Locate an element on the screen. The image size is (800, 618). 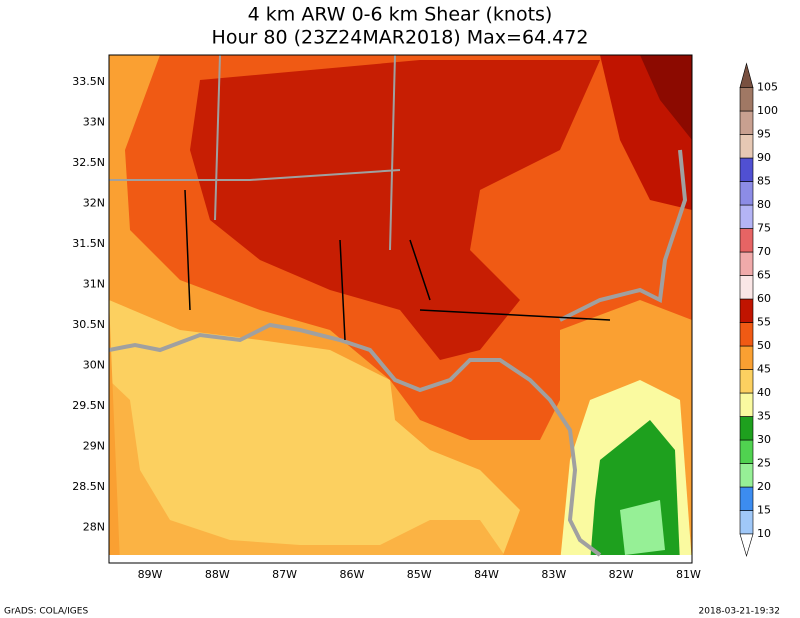
lat-label: 28.5N is located at coordinates (88, 486).